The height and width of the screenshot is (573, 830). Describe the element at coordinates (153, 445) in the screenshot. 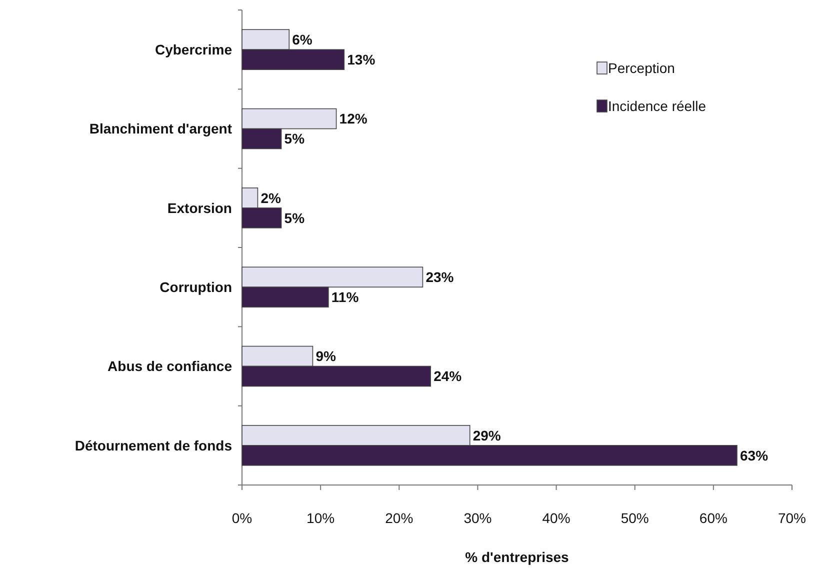

I see `y-tick-label: Détournement de fonds` at that location.